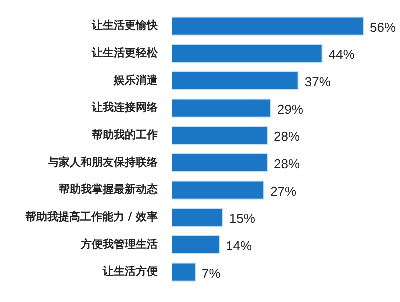 Image resolution: width=400 pixels, height=302 pixels. What do you see at coordinates (125, 107) in the screenshot?
I see `y-tick-label: 让我连接网络` at bounding box center [125, 107].